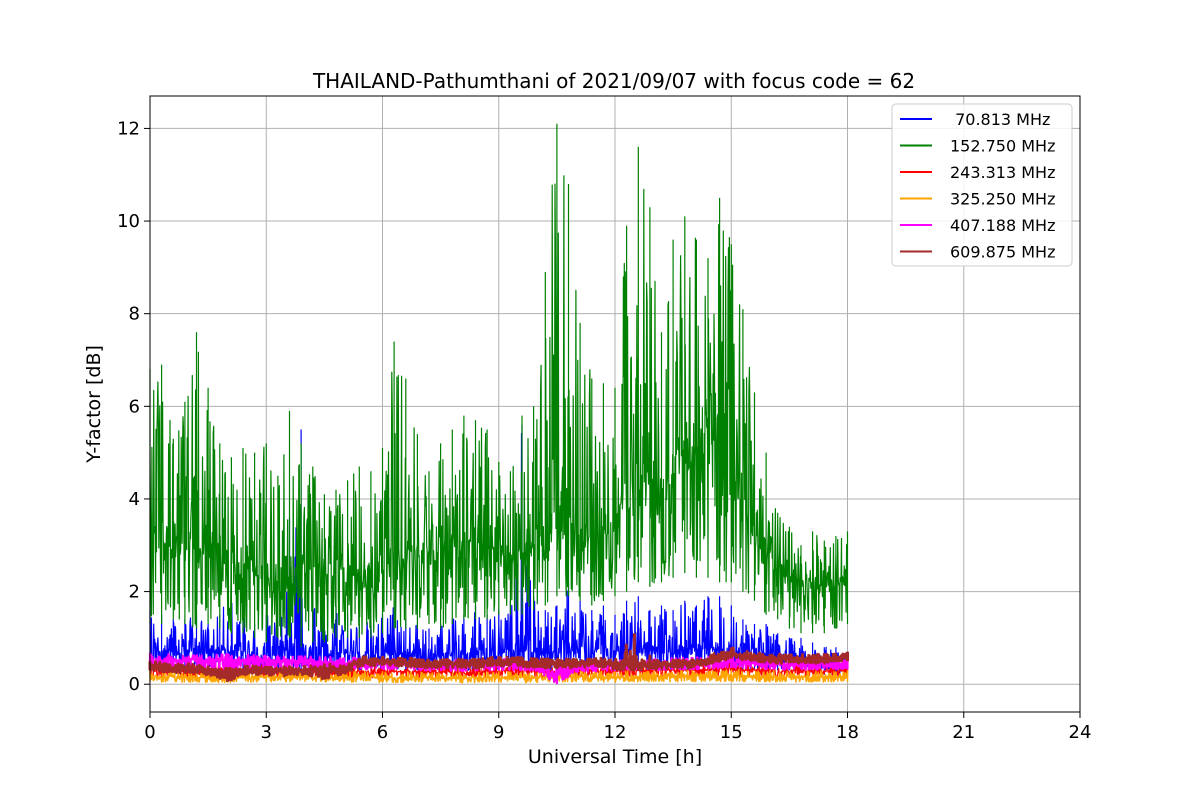 The height and width of the screenshot is (800, 1200). I want to click on y-tick-label: 0, so click(134, 684).